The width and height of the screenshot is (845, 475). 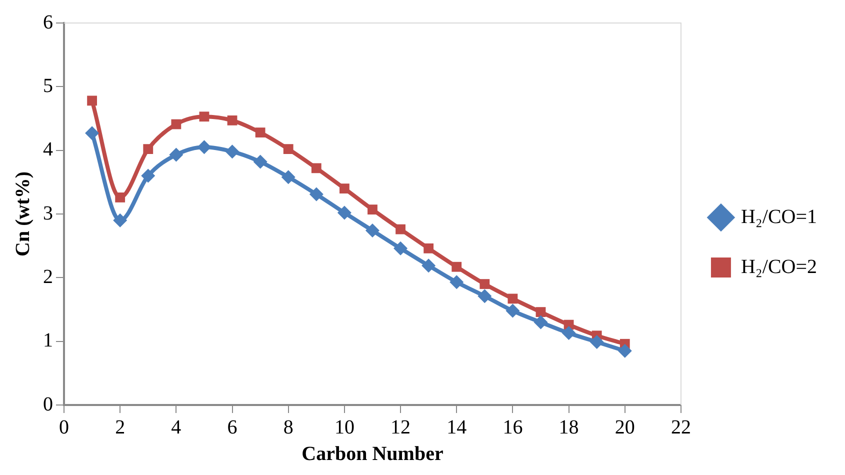 What do you see at coordinates (48, 22) in the screenshot?
I see `y-tick-label: 6` at bounding box center [48, 22].